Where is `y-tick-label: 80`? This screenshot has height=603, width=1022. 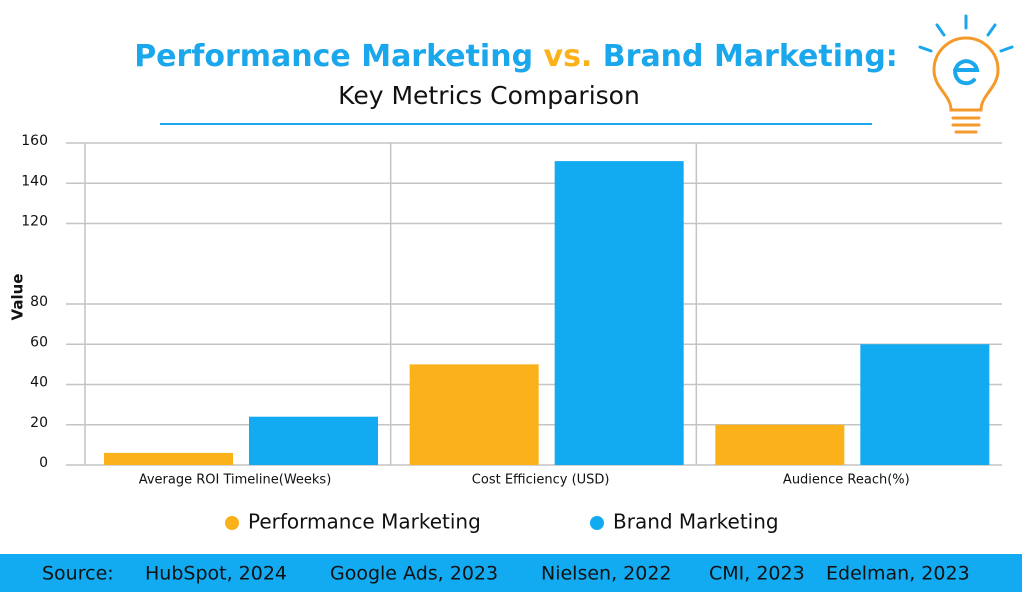 y-tick-label: 80 is located at coordinates (39, 302).